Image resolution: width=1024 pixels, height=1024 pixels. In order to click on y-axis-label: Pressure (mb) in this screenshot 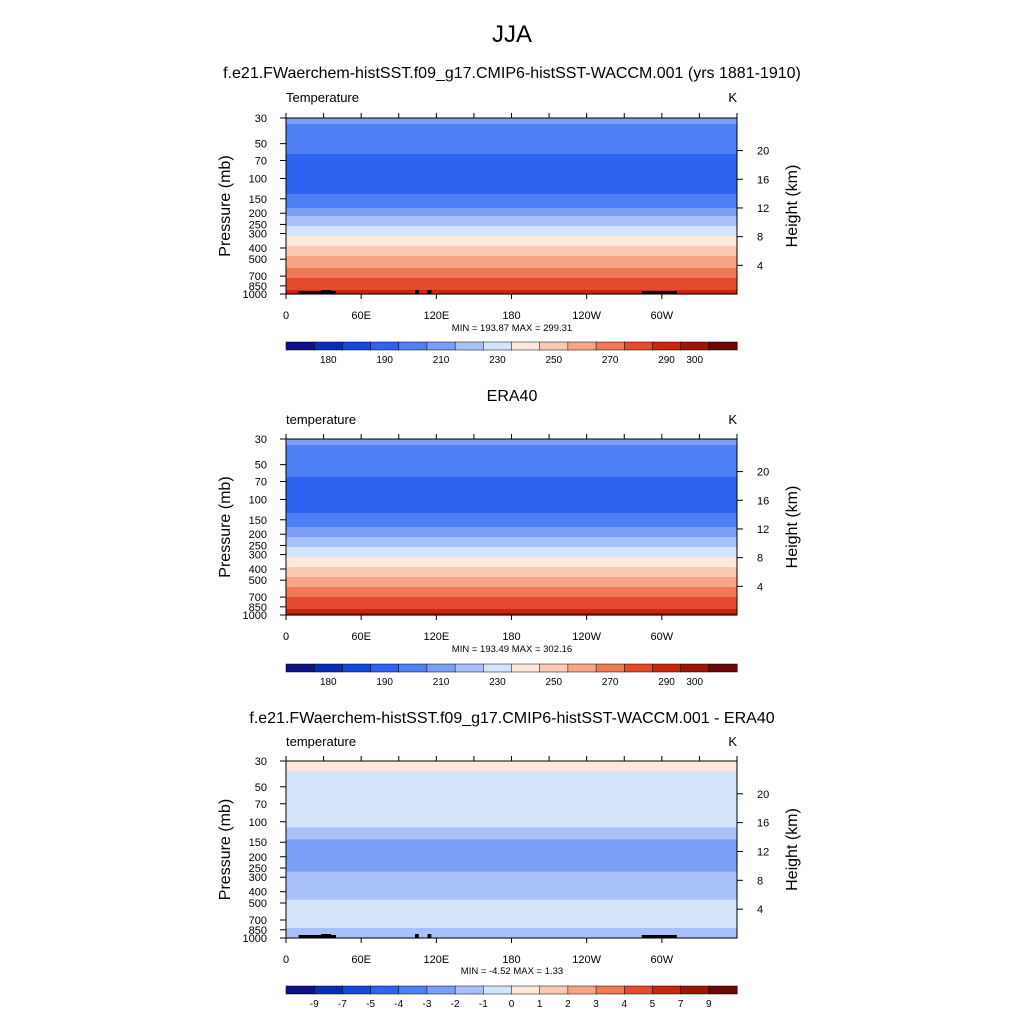, I will do `click(225, 526)`.